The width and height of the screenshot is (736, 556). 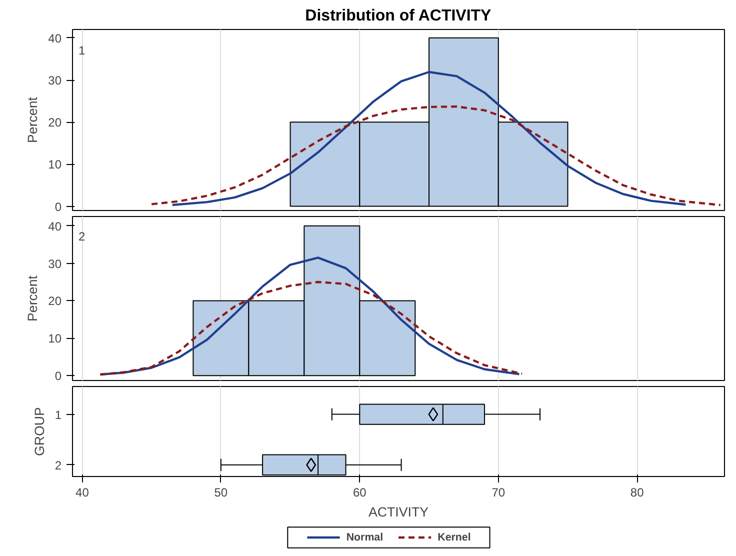 I want to click on y-axis-title: GROUP, so click(x=39, y=431).